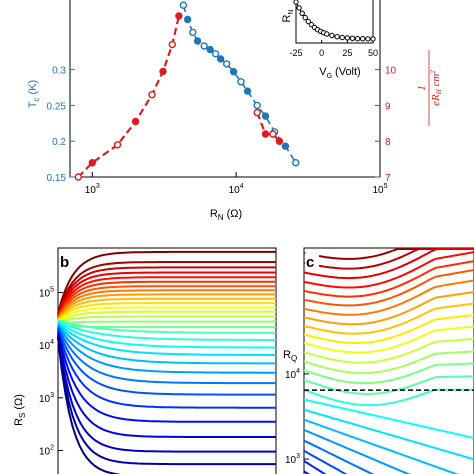 The height and width of the screenshot is (474, 474). I want to click on panel-a-ylabel-right: 1 eRH cm2, so click(429, 88).